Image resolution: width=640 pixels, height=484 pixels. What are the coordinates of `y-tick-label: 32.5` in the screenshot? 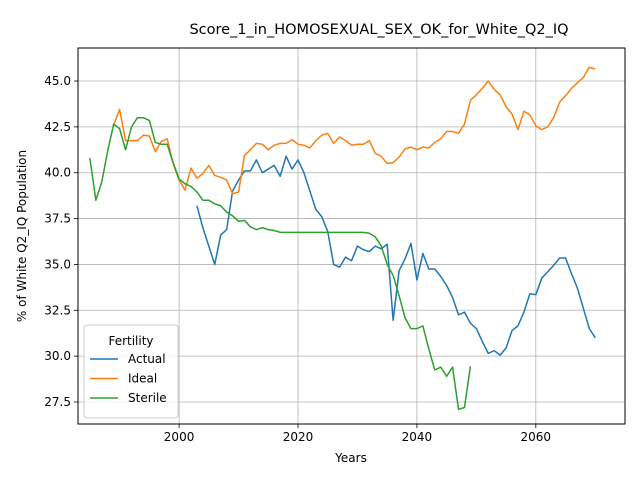 It's located at (57, 310).